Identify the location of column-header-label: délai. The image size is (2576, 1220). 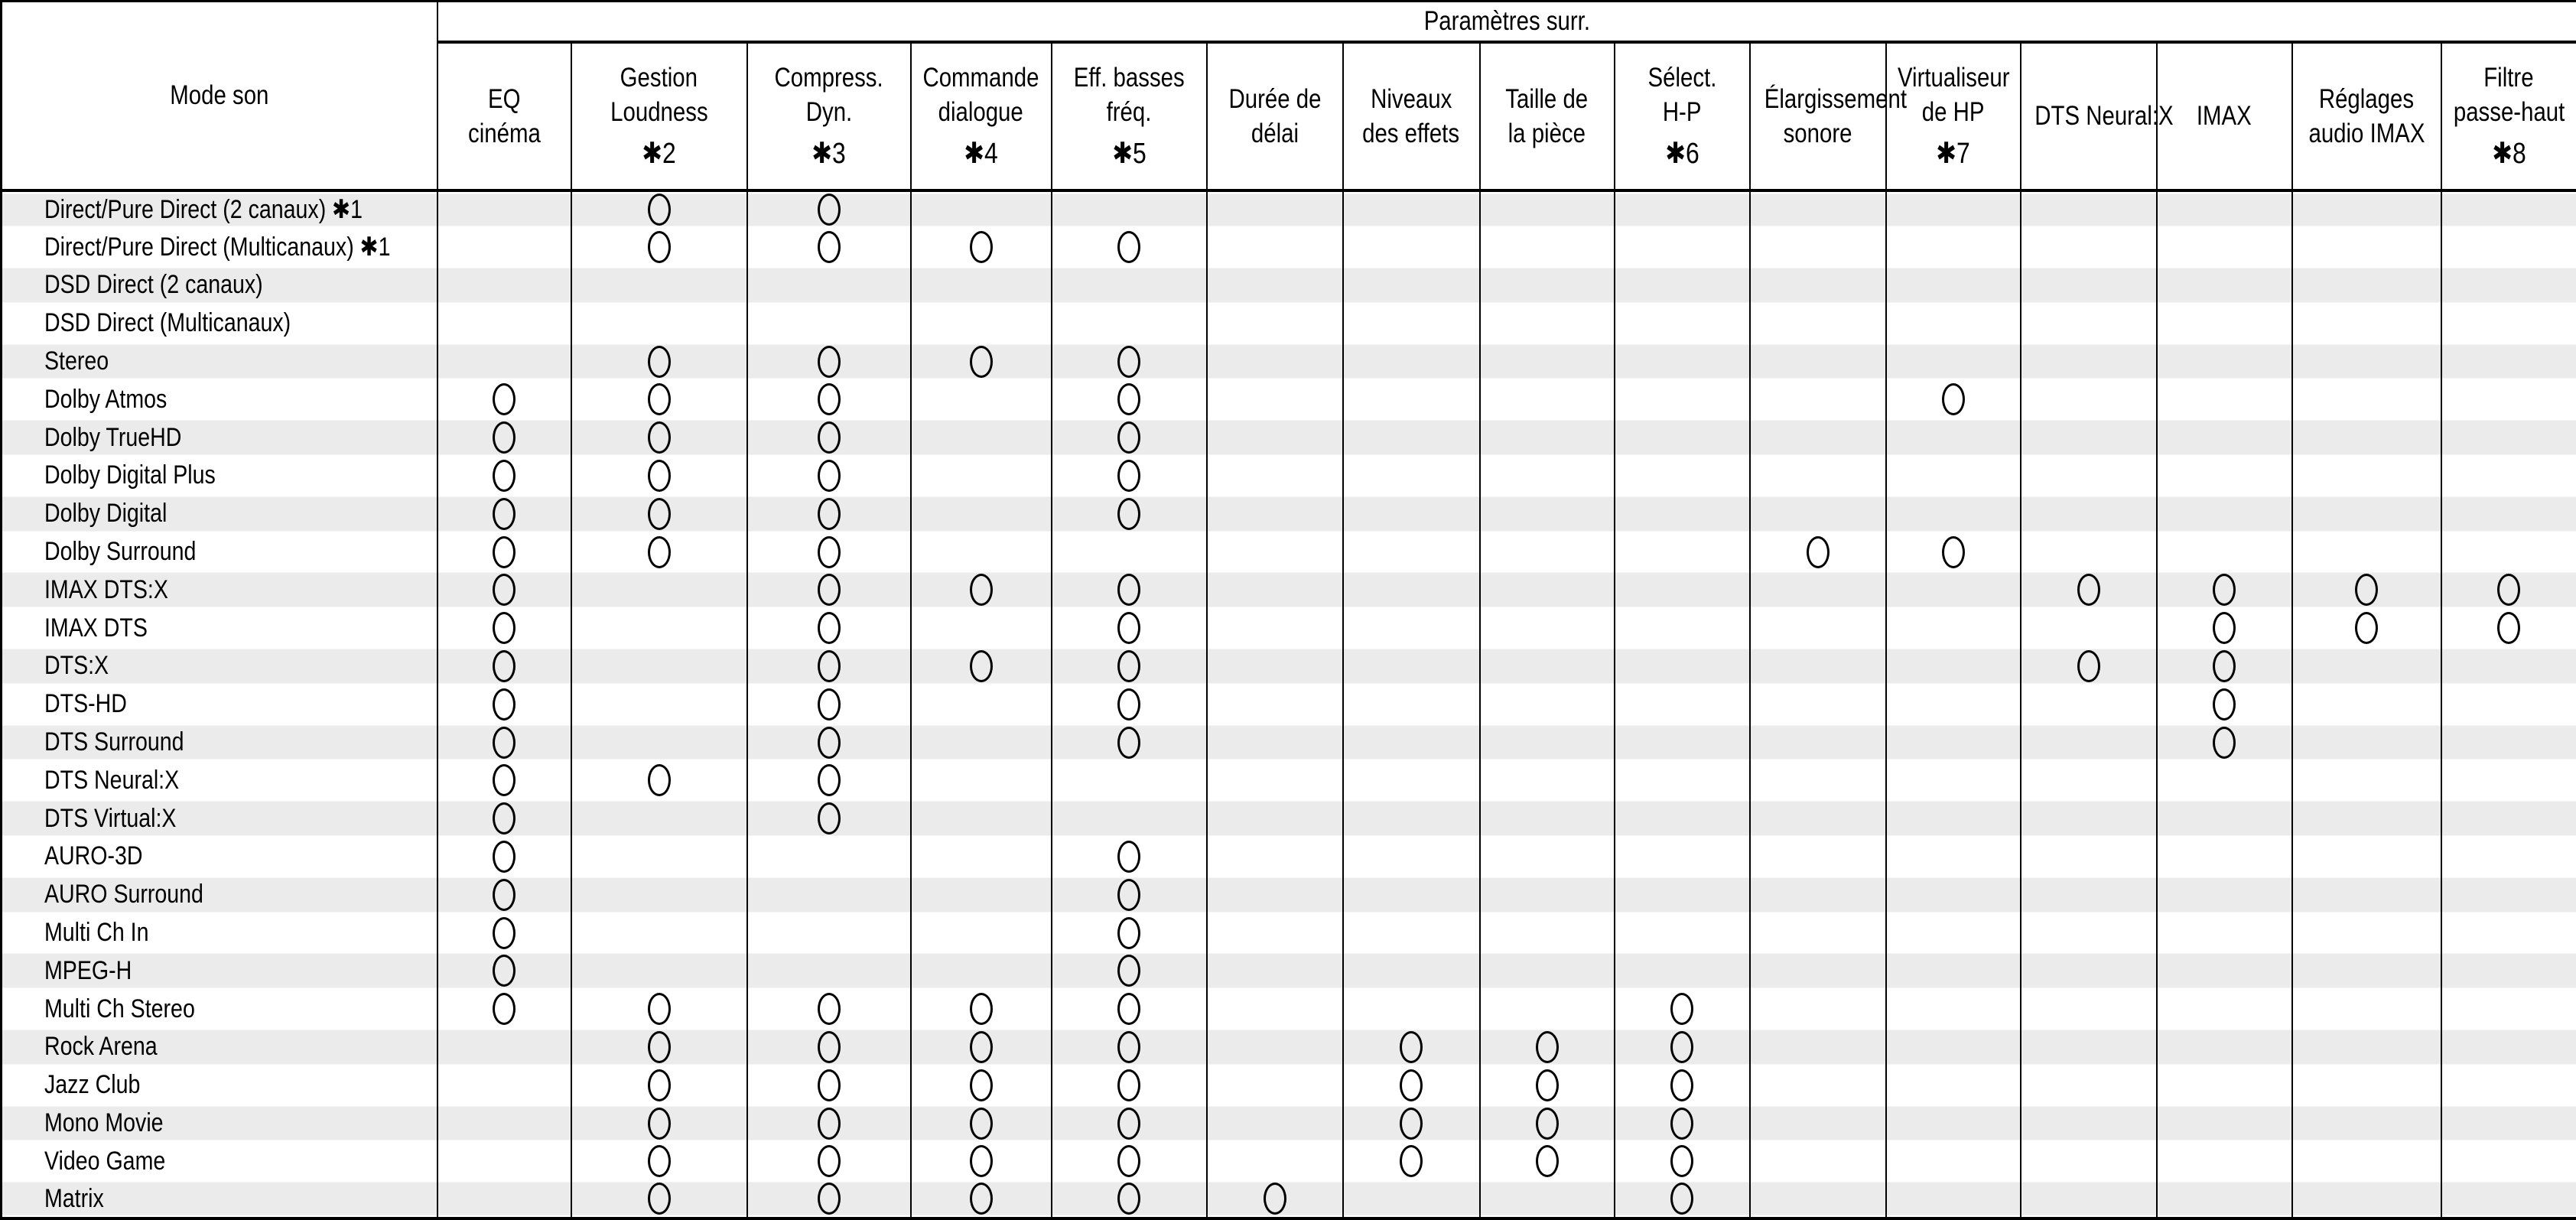
(1274, 133).